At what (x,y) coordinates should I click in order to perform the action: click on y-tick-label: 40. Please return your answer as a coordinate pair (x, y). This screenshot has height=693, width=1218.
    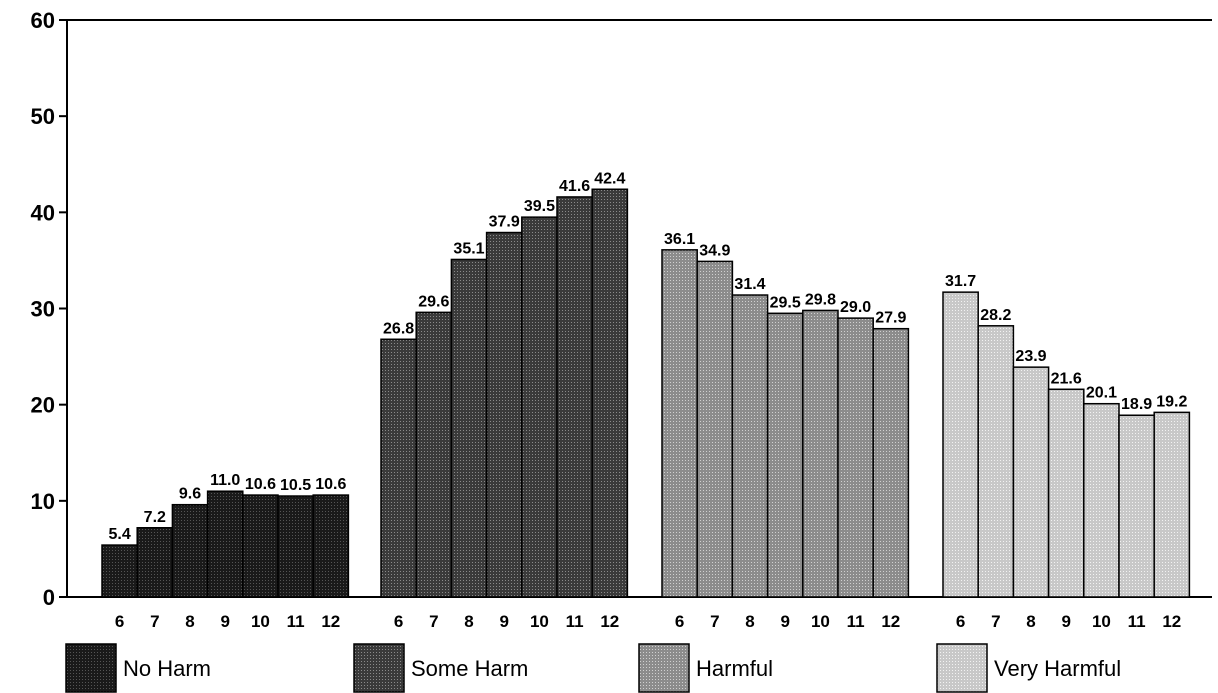
    Looking at the image, I should click on (43, 212).